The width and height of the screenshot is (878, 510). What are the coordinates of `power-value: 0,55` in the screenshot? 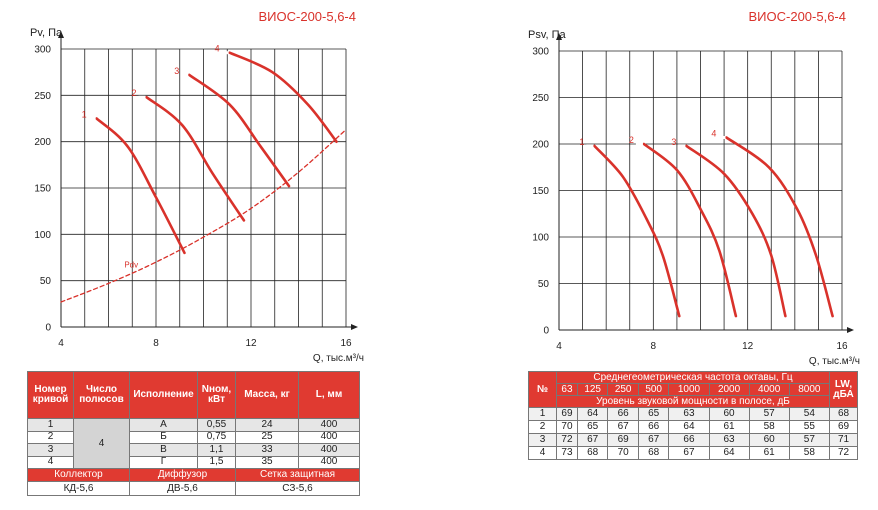 It's located at (216, 425).